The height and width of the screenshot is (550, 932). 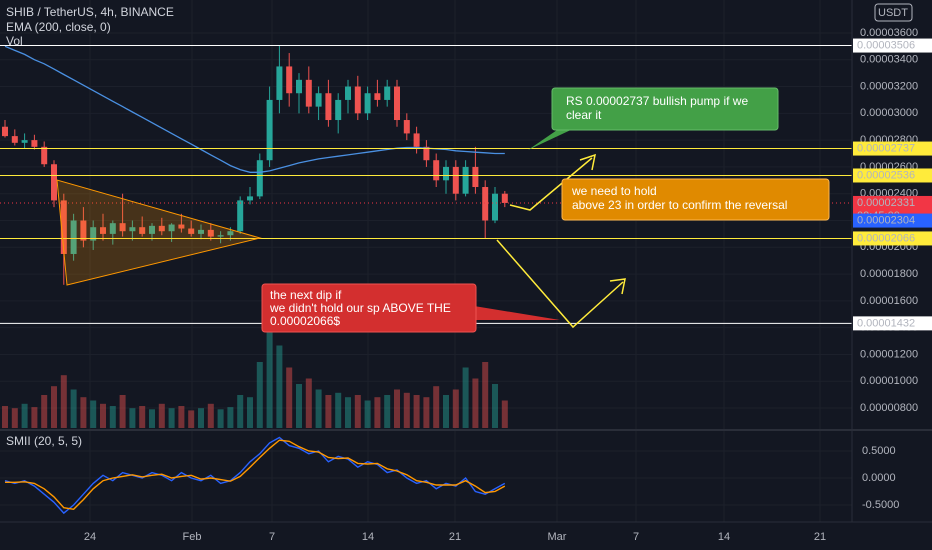 I want to click on y-tick-label: 0.00001000, so click(x=889, y=381).